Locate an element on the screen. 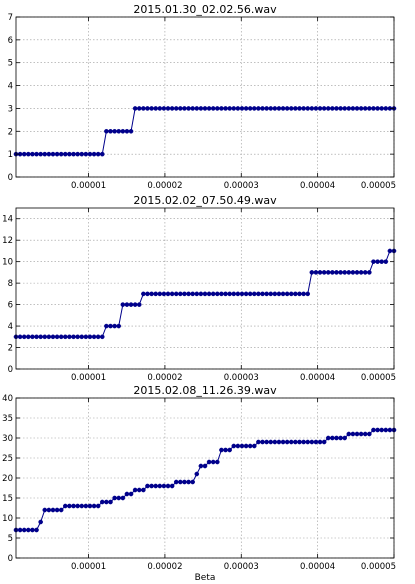 The width and height of the screenshot is (415, 584). y-tick-label: 3 is located at coordinates (10, 109).